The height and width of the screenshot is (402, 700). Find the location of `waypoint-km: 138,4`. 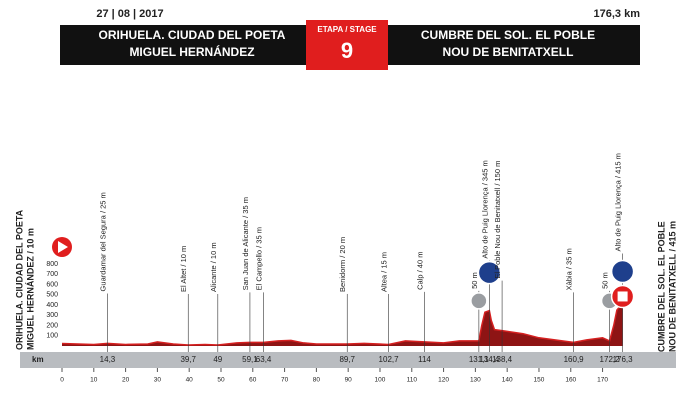

waypoint-km: 138,4 is located at coordinates (502, 359).